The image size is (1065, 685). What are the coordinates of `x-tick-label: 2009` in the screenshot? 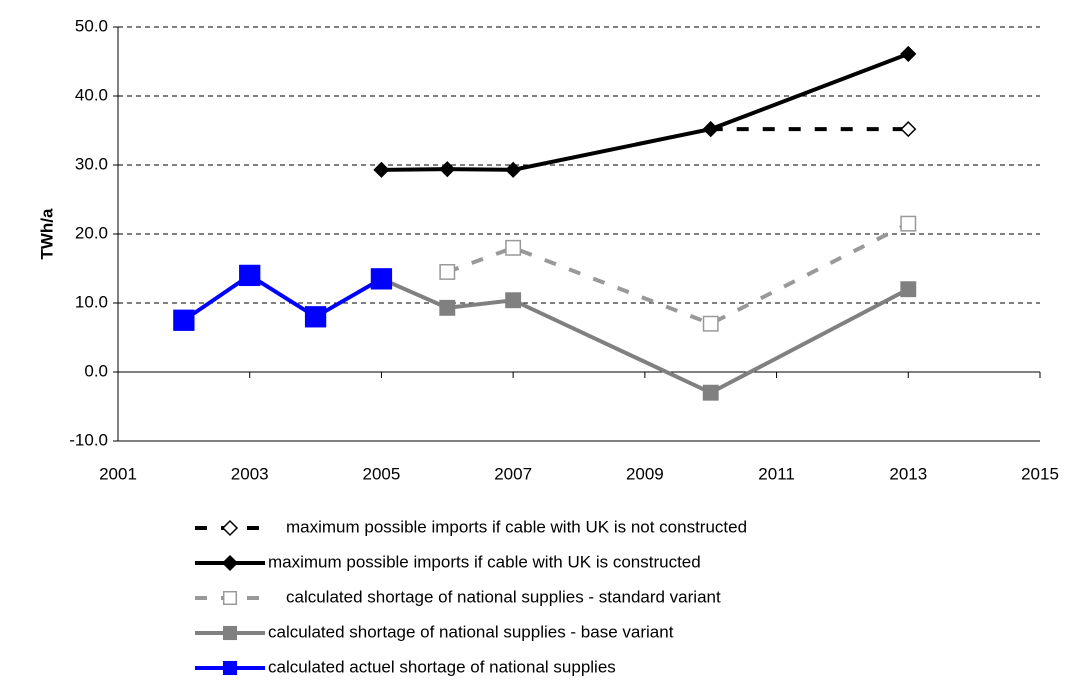 It's located at (645, 473).